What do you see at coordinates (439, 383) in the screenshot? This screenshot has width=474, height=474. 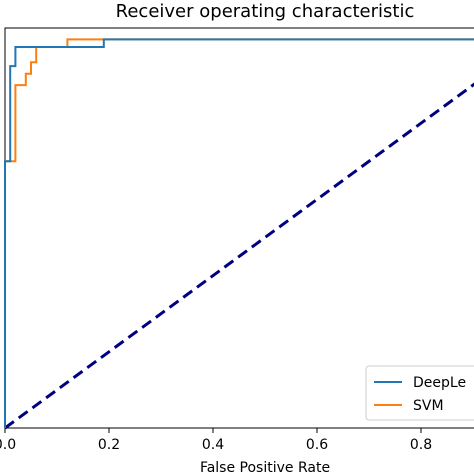 I see `legend-label-deeplearning: DeepLe` at bounding box center [439, 383].